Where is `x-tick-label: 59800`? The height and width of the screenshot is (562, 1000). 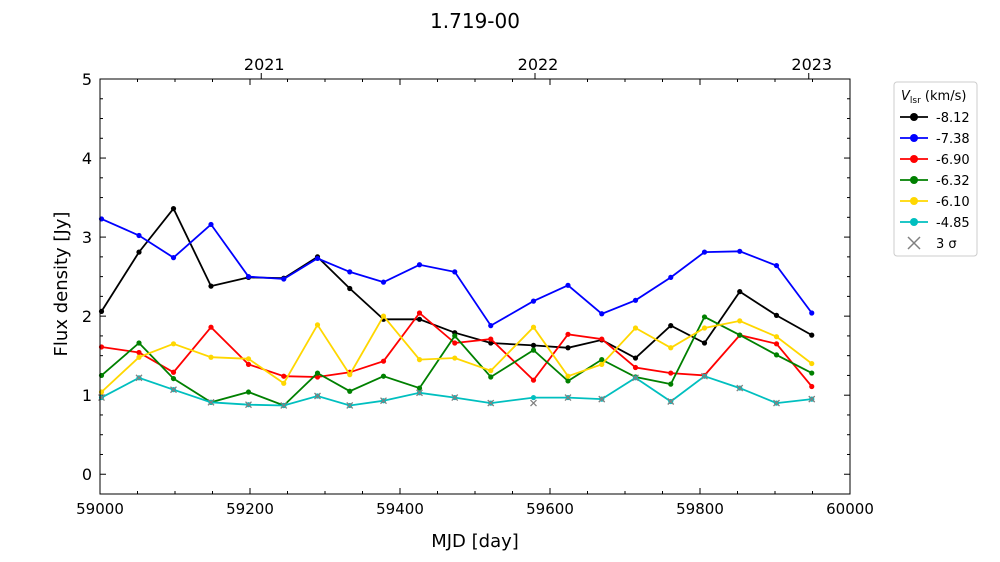
x-tick-label: 59800 is located at coordinates (700, 509).